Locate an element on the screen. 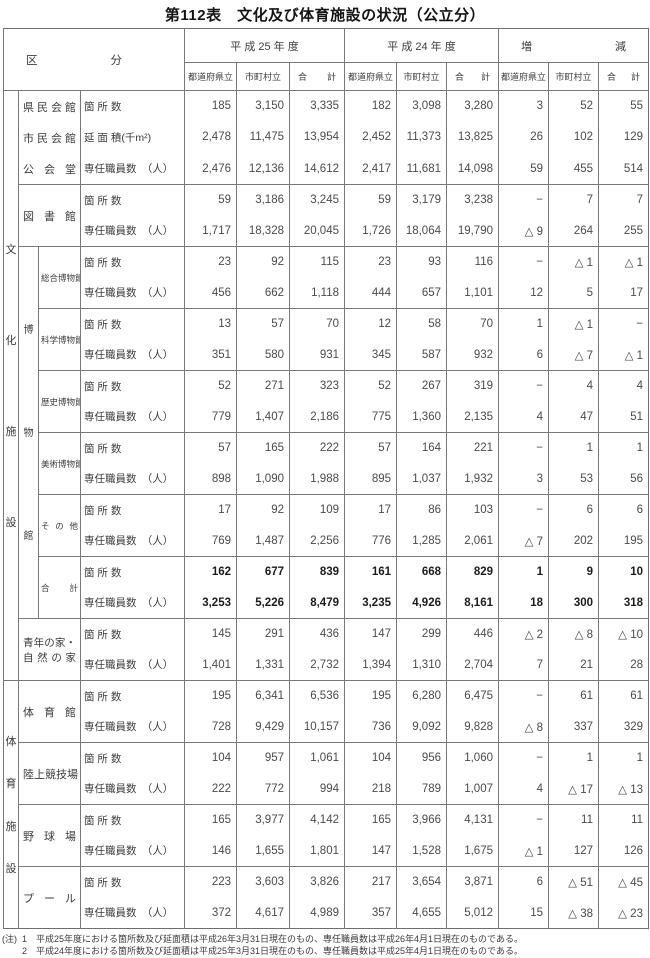 This screenshot has height=958, width=650. facility-label-line: 自然の家 is located at coordinates (49, 657).